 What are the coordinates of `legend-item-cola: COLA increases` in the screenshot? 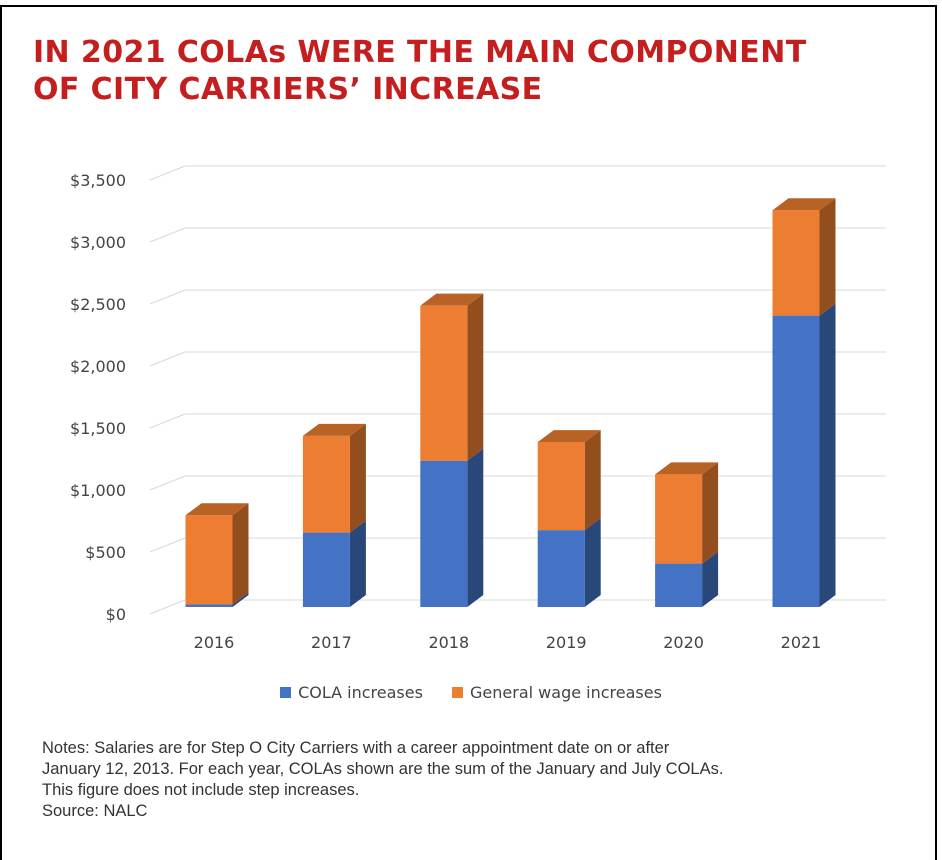 It's located at (351, 692).